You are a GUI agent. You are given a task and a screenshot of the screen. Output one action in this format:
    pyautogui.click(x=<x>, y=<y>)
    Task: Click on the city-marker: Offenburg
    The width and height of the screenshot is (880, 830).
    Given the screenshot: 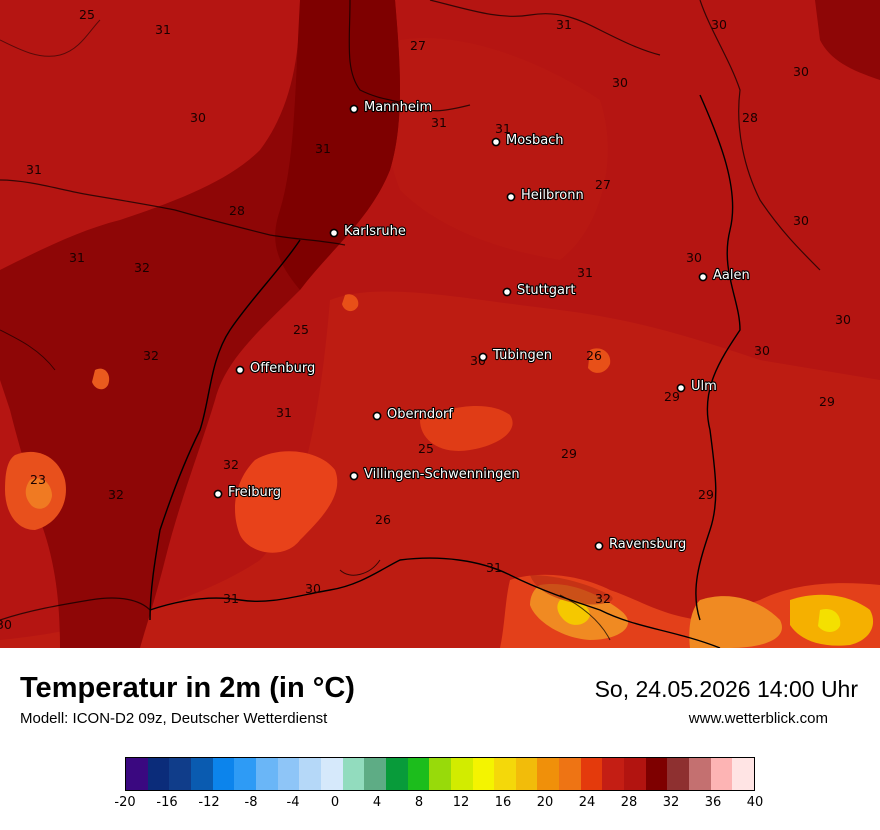 What is the action you would take?
    pyautogui.click(x=275, y=368)
    